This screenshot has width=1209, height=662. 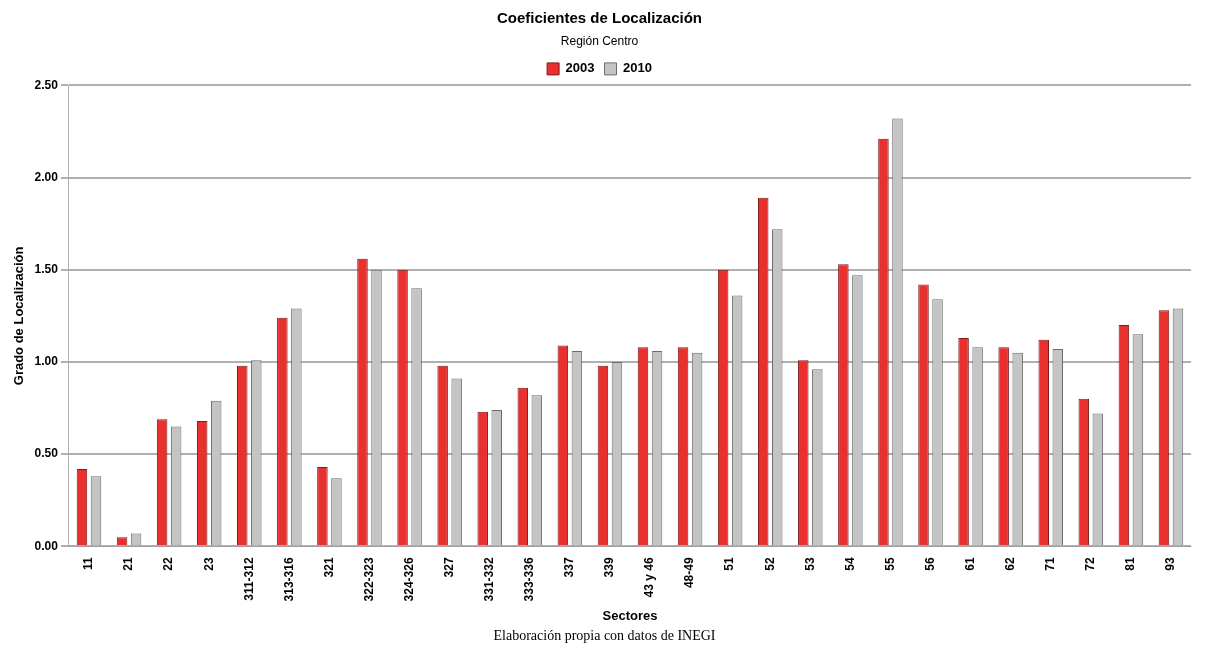 What do you see at coordinates (689, 573) in the screenshot?
I see `x-tick-label: 48-49` at bounding box center [689, 573].